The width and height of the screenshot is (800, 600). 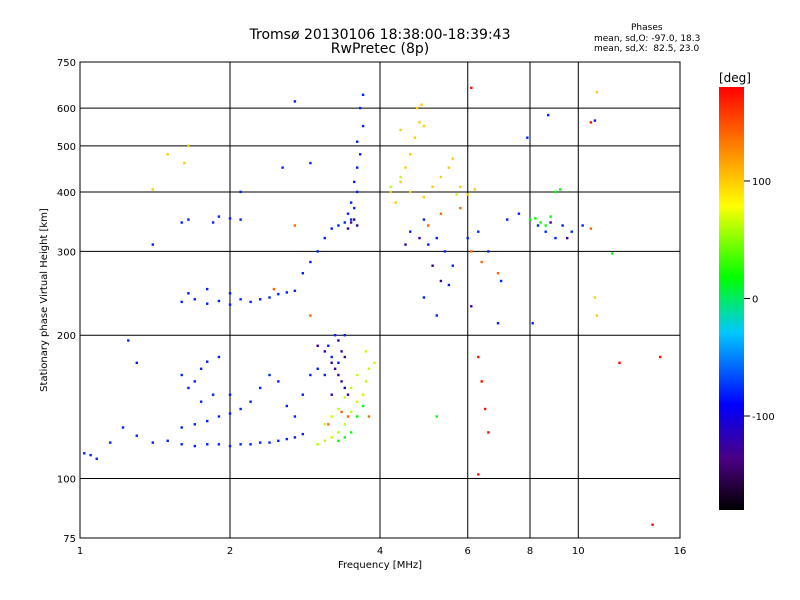 I want to click on colorbar-tick-label: 100, so click(x=761, y=182).